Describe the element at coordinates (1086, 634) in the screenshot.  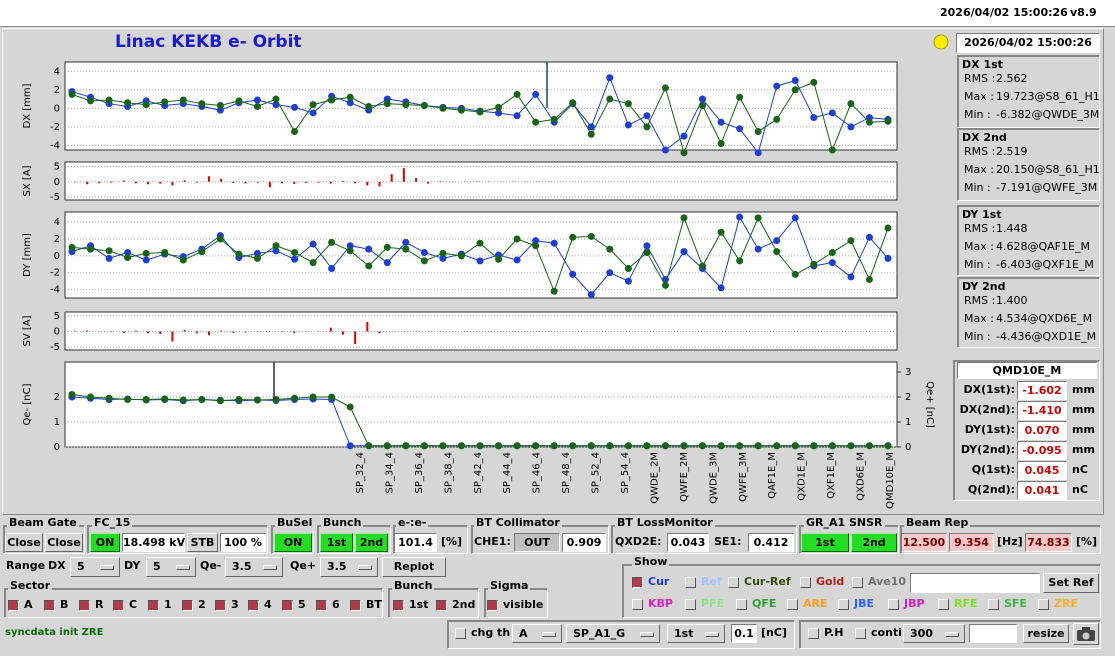
I see `camera-button` at that location.